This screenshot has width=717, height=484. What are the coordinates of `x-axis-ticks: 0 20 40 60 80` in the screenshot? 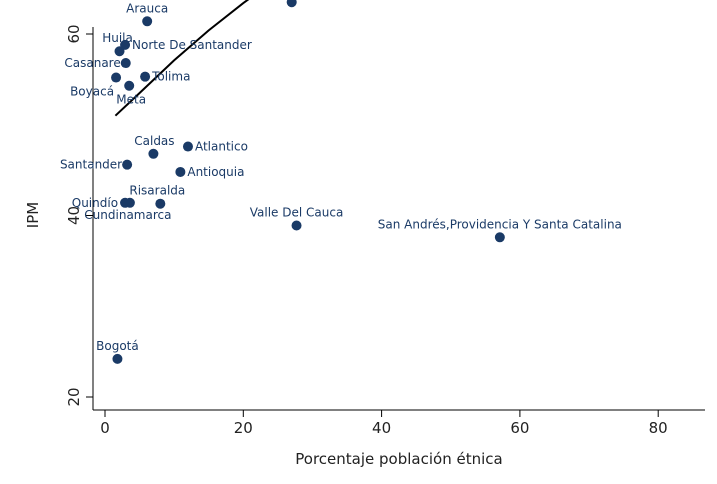 It's located at (384, 423).